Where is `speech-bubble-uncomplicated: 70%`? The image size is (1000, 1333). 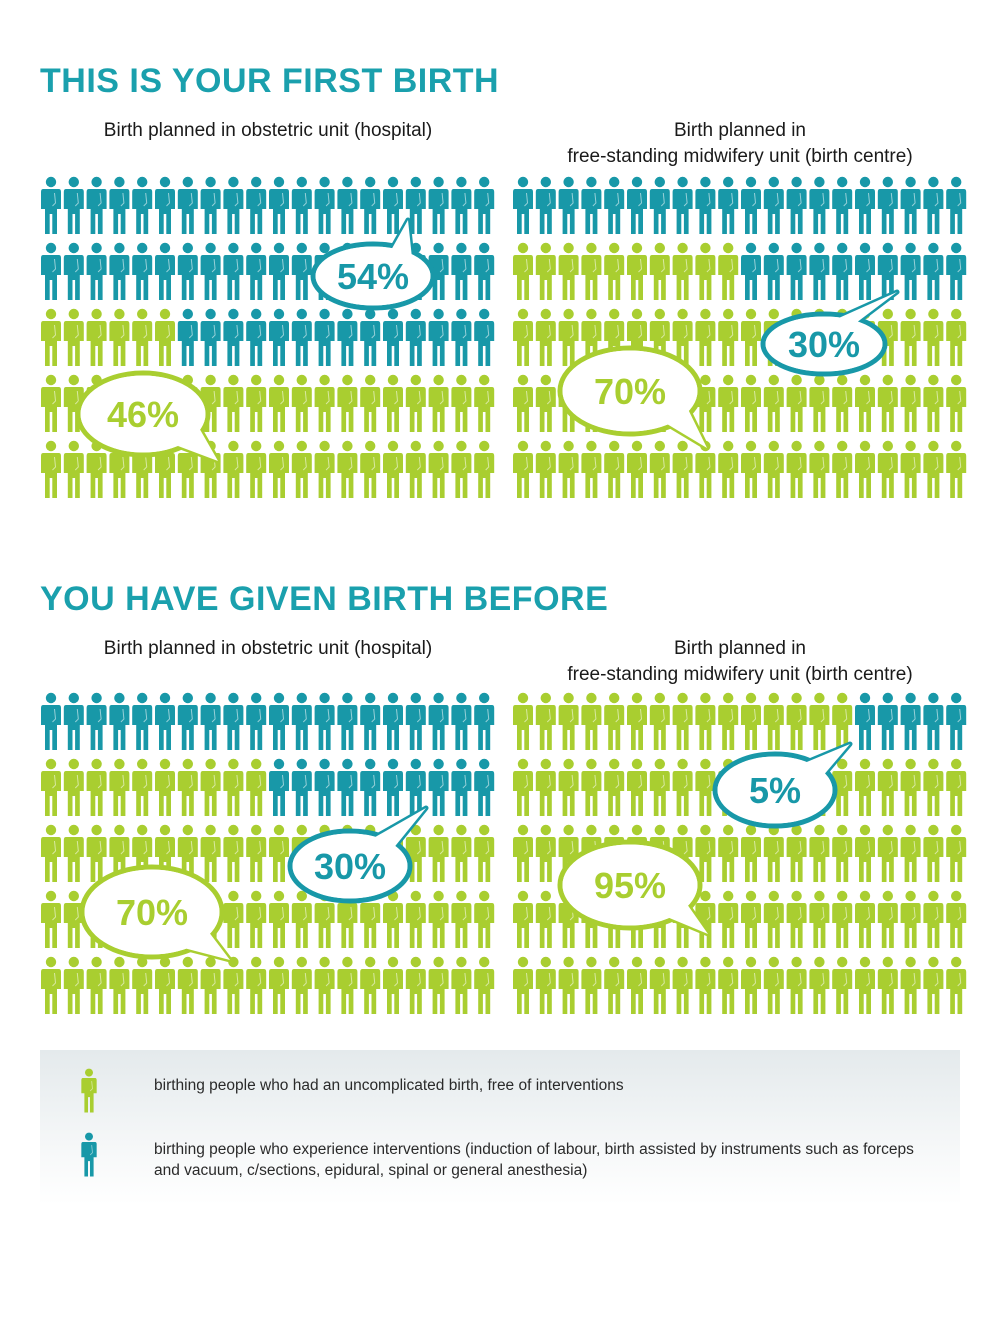
speech-bubble-uncomplicated: 70% is located at coordinates (633, 398).